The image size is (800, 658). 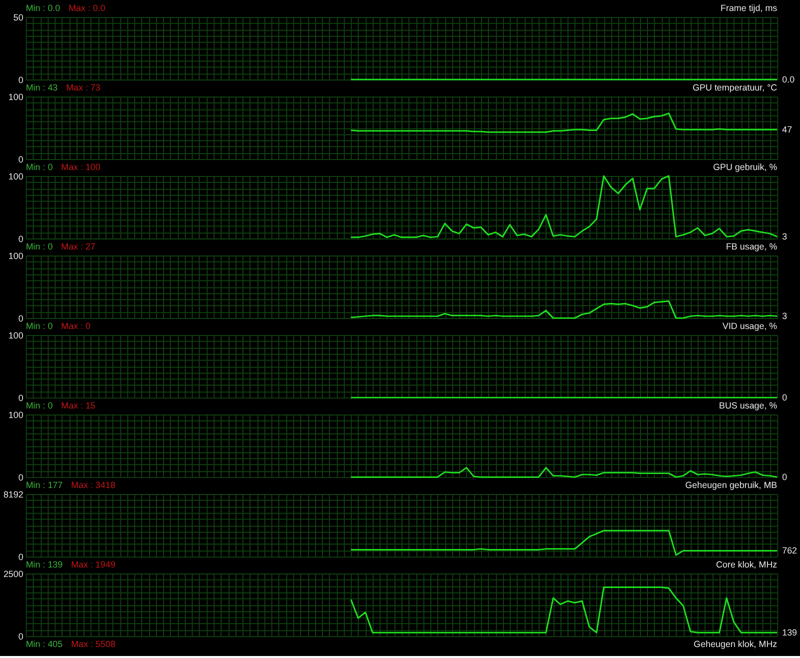 I want to click on y-tick-label: 50, so click(x=18, y=17).